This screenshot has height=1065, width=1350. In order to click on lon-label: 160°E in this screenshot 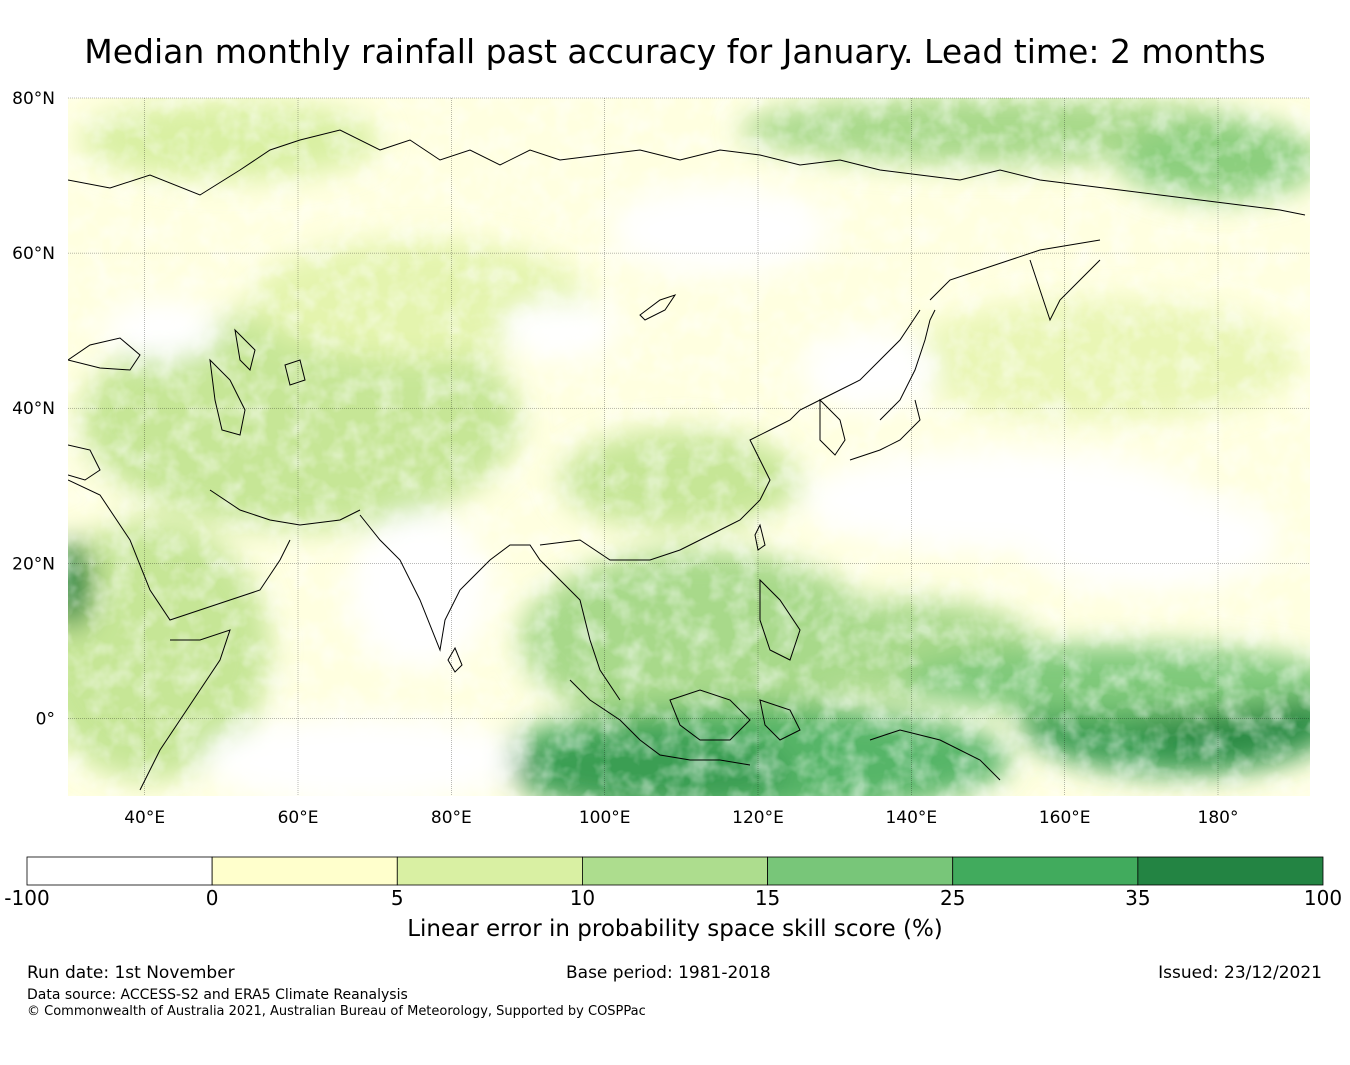, I will do `click(1065, 818)`.